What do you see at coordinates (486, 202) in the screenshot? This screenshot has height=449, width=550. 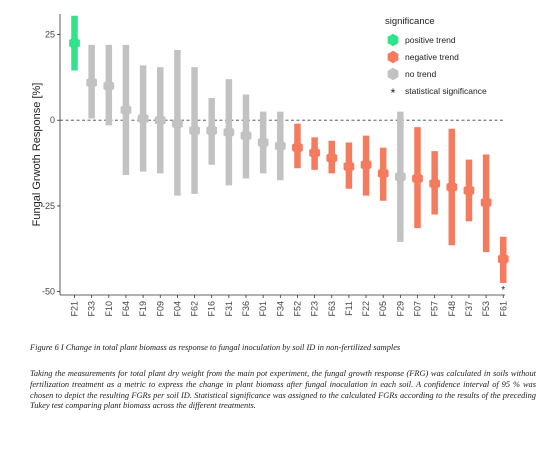 I see `fgr-point-f53` at bounding box center [486, 202].